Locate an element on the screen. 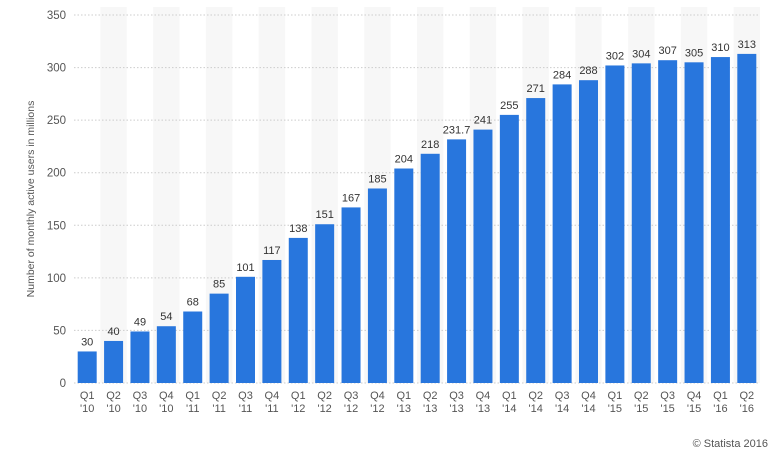 Image resolution: width=782 pixels, height=458 pixels. data-label: 151 is located at coordinates (324, 215).